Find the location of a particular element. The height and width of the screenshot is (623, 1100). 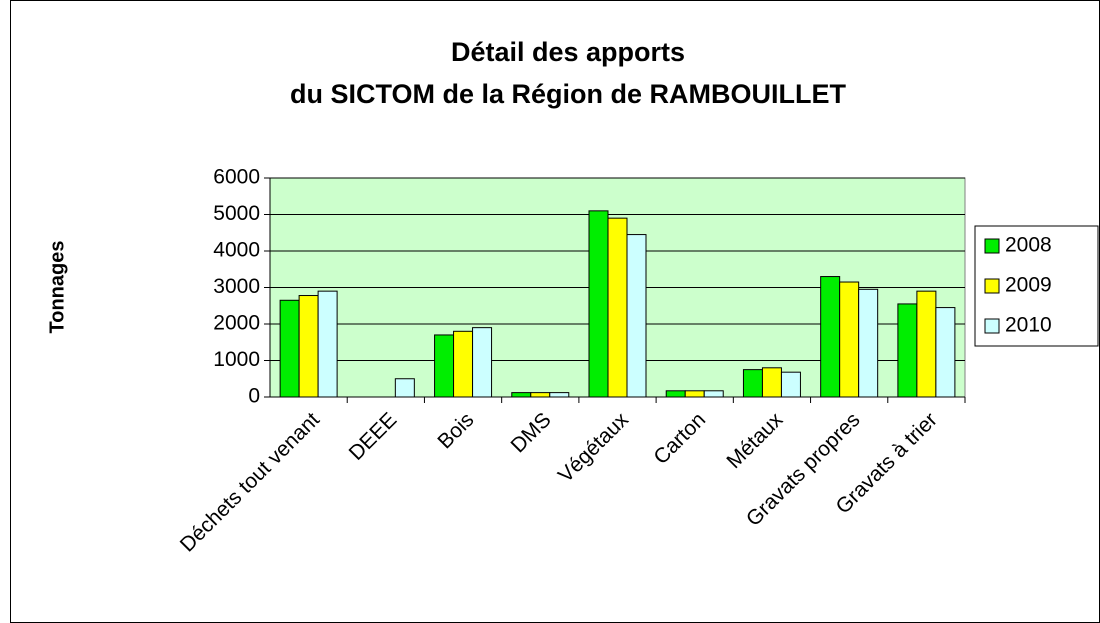

y-tick-label: 1000 is located at coordinates (236, 359).